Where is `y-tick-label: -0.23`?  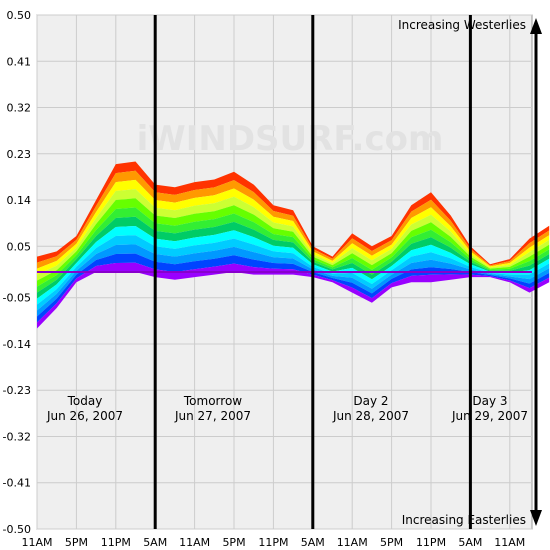 y-tick-label: -0.23 is located at coordinates (17, 390).